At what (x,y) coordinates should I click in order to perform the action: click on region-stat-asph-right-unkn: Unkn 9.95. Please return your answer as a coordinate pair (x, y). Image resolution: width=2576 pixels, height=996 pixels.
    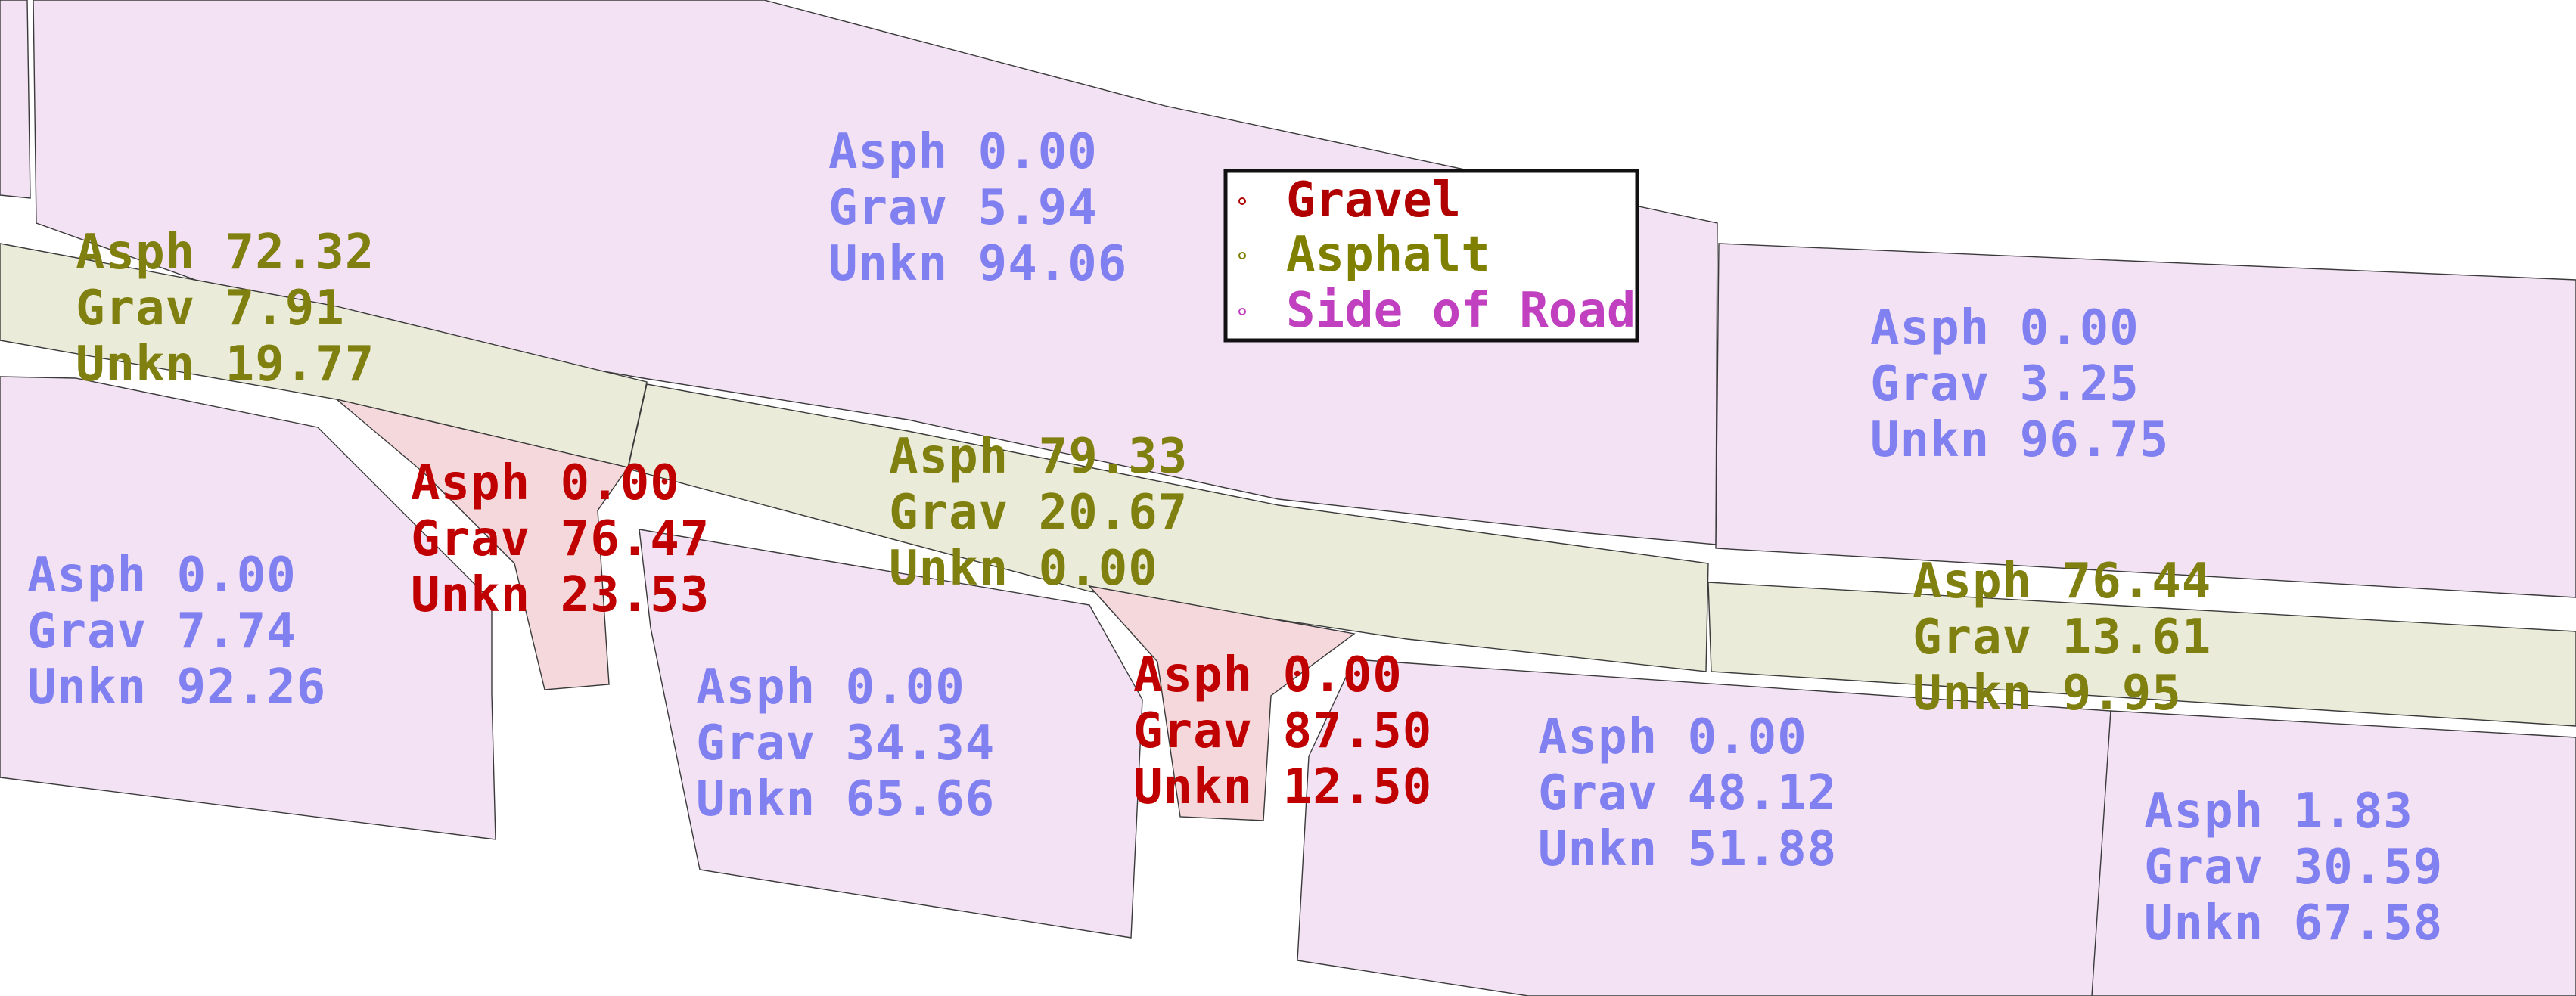
    Looking at the image, I should click on (2047, 694).